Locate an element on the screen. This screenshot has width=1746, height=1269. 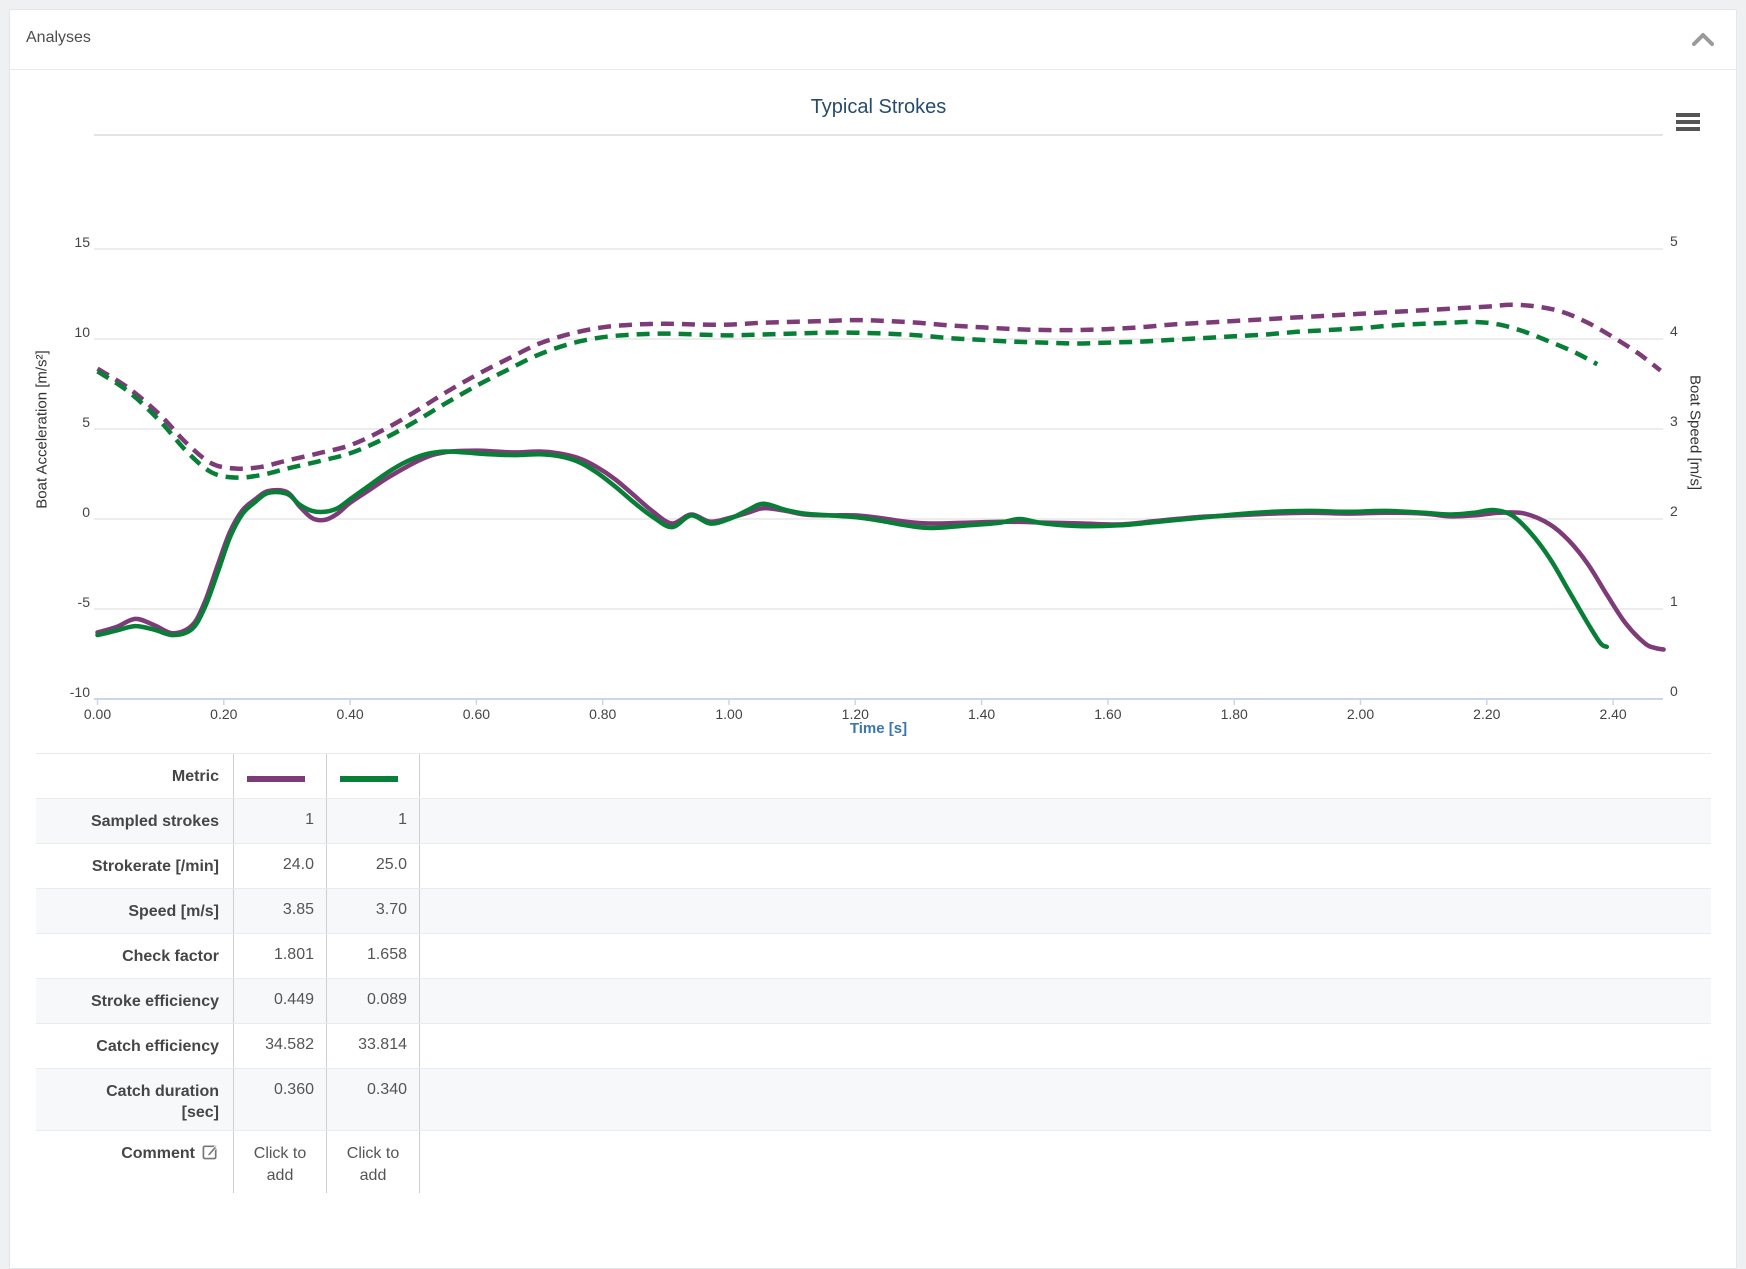
chart-title: Typical Strokes is located at coordinates (878, 107).